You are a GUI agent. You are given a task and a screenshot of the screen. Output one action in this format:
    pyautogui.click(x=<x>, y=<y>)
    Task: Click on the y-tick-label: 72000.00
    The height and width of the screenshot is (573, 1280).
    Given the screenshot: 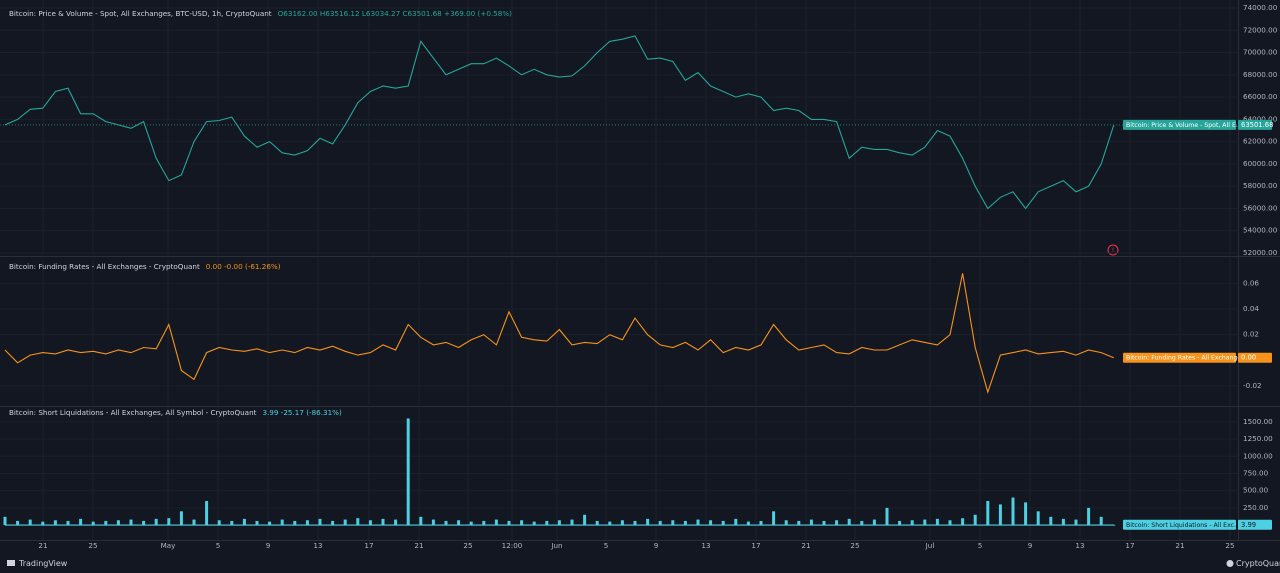 What is the action you would take?
    pyautogui.click(x=1260, y=29)
    